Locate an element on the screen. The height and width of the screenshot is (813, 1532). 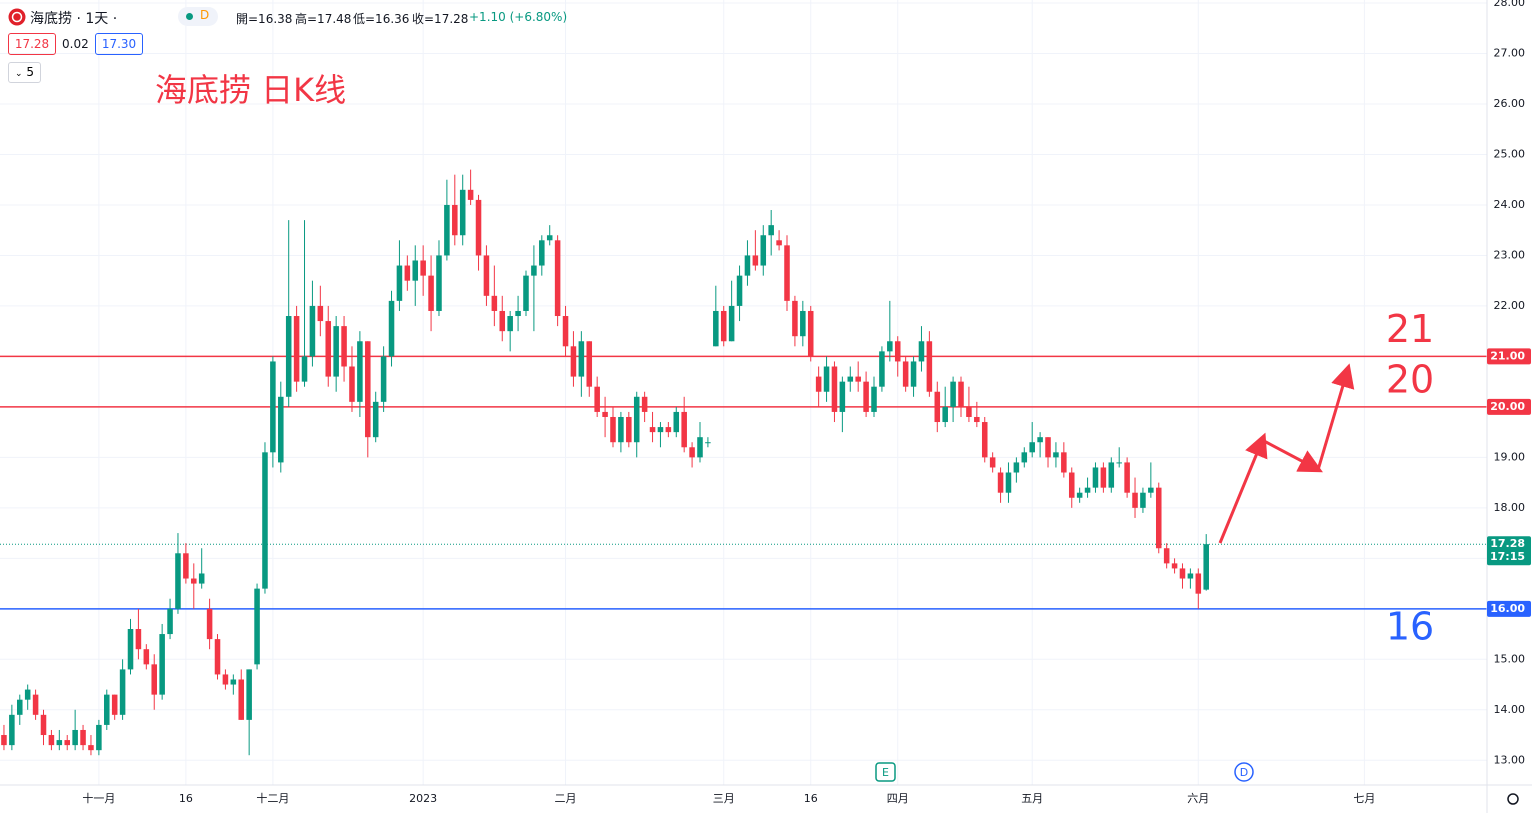
settings-icon is located at coordinates (1513, 799).